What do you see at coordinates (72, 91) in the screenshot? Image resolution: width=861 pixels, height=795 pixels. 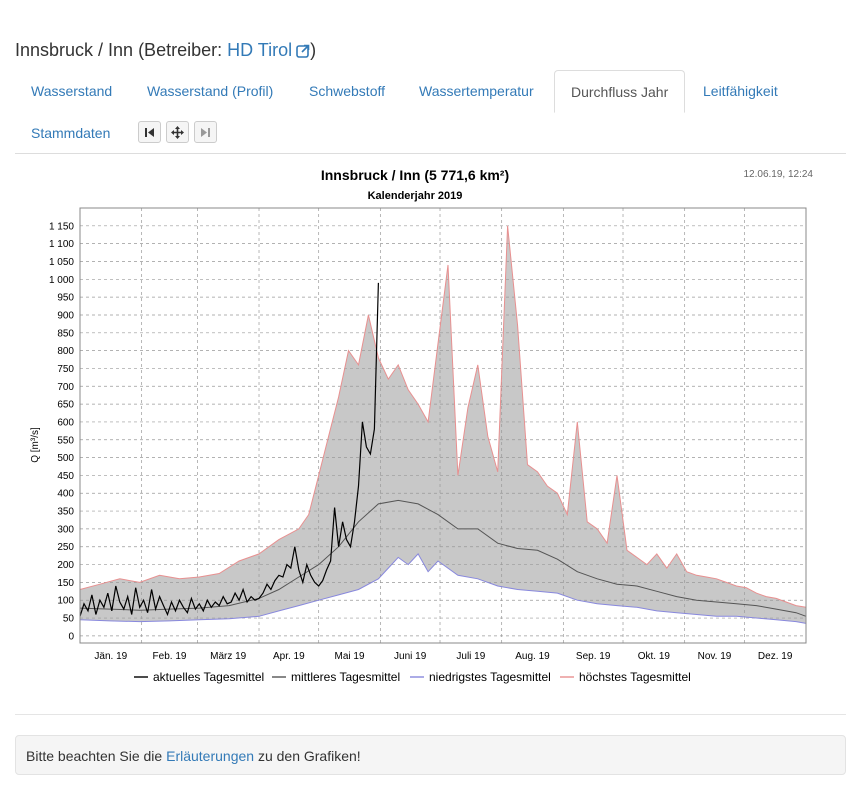 I see `tab-wasserstand: Wasserstand` at bounding box center [72, 91].